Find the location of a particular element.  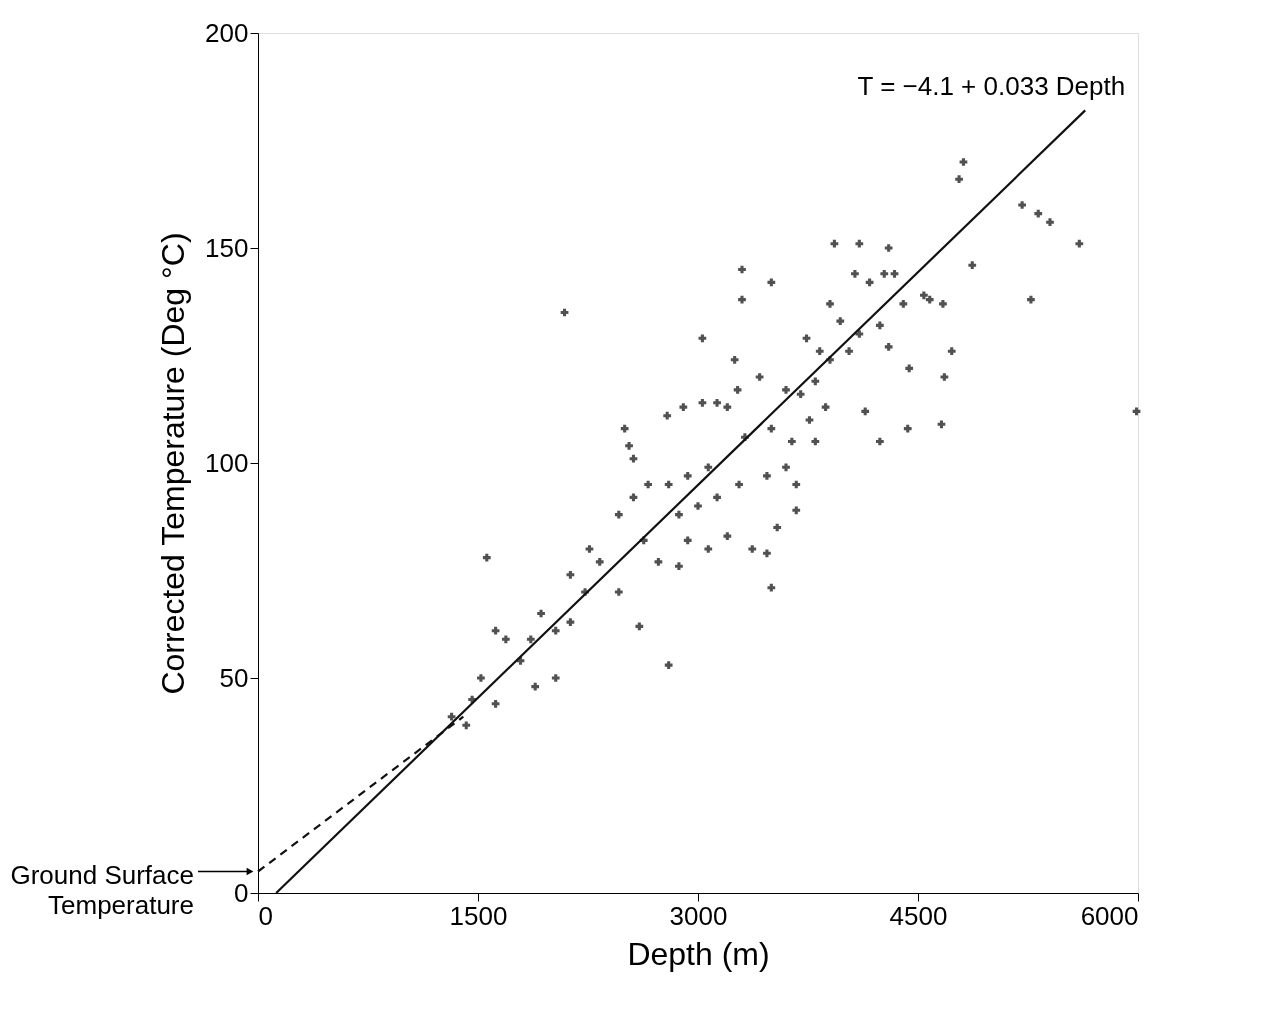

y-axis-title: Corrected Temperature (Deg °C) is located at coordinates (173, 463).